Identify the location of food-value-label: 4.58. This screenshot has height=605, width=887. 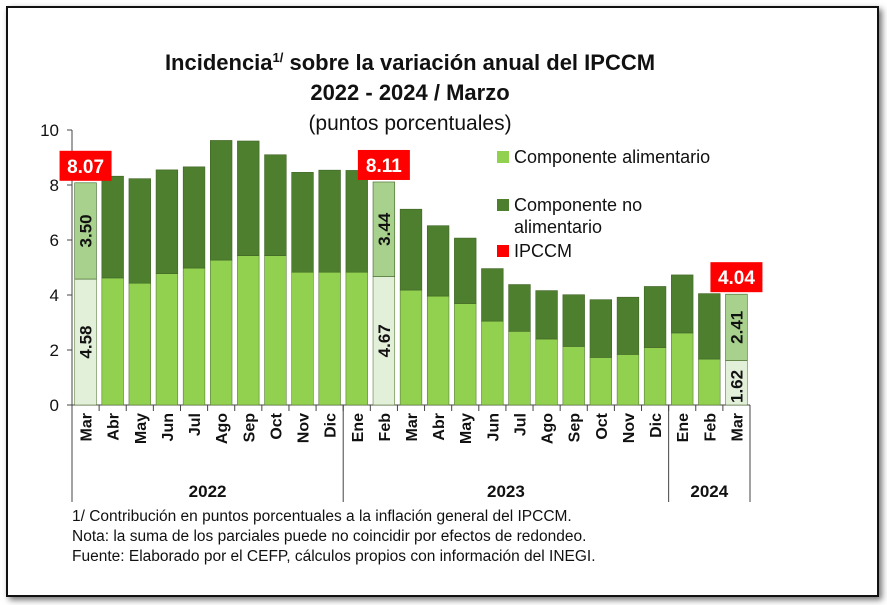
(86, 341).